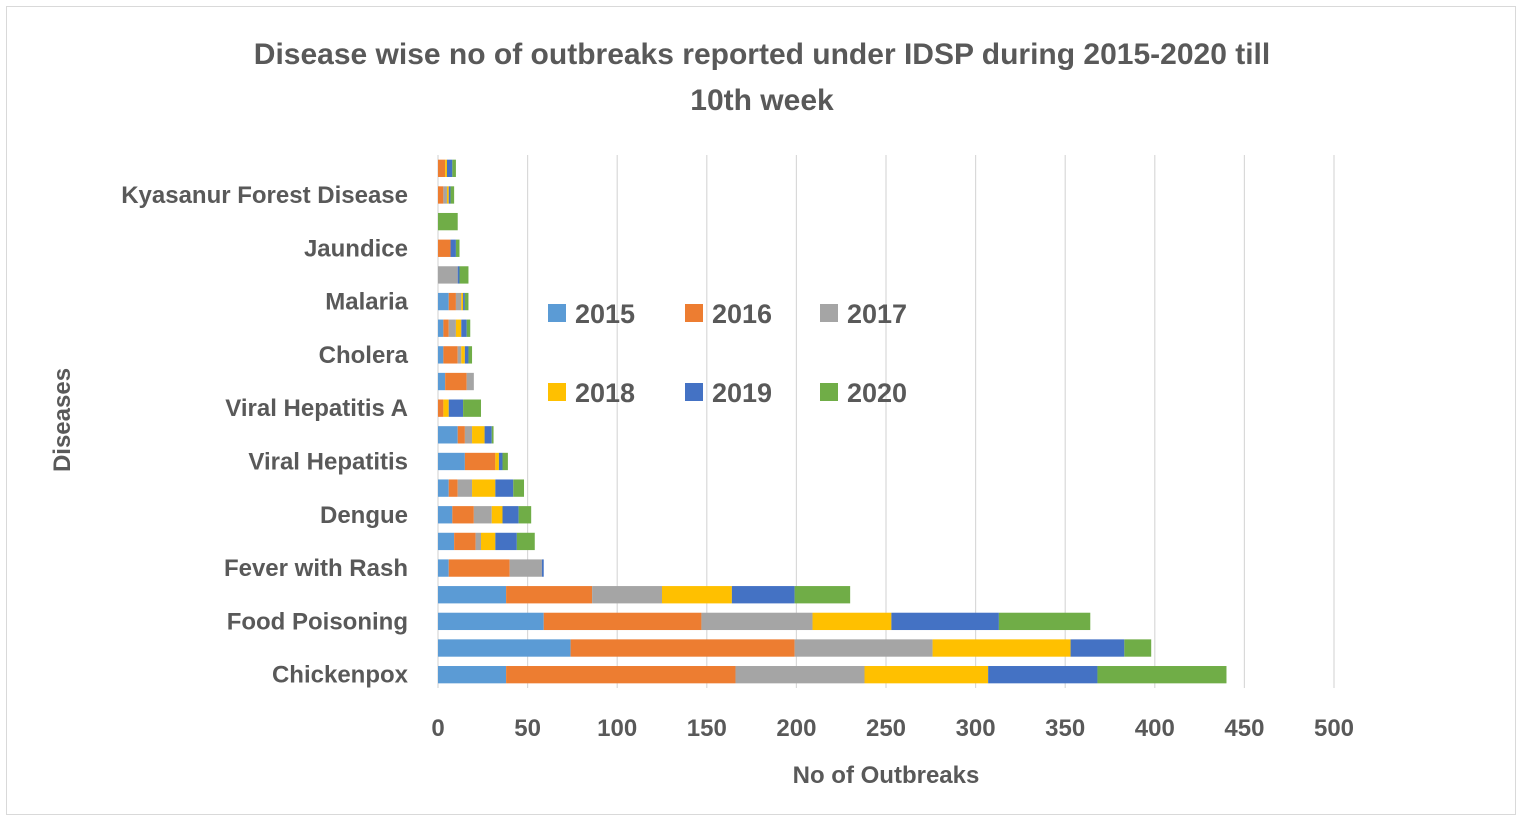 The height and width of the screenshot is (821, 1523). What do you see at coordinates (364, 355) in the screenshot?
I see `category-label-12: Cholera` at bounding box center [364, 355].